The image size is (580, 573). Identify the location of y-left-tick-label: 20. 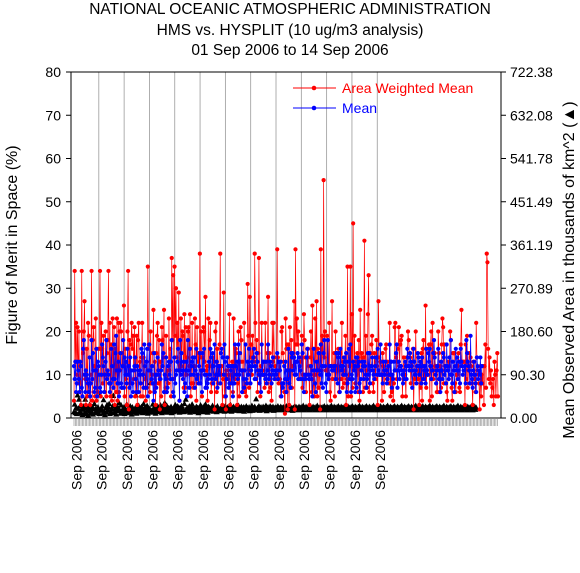
(53, 332).